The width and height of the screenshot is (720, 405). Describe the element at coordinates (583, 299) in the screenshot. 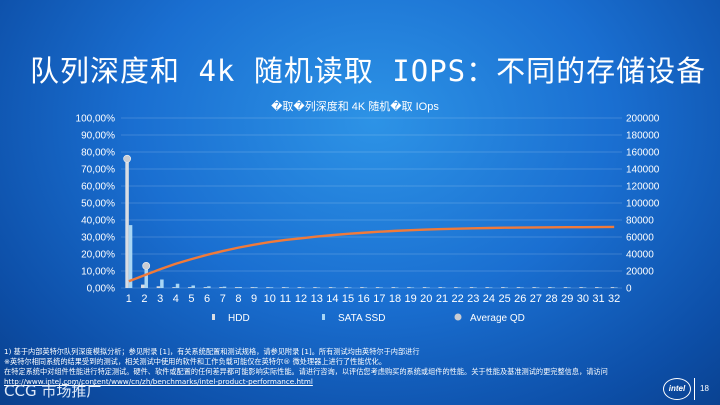

I see `x-tick-label: 30` at that location.